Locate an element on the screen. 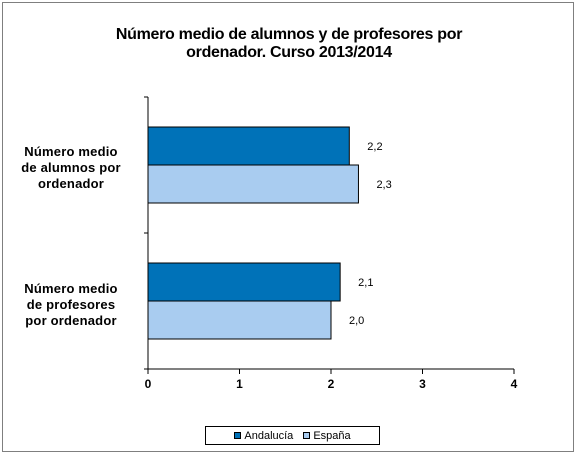 Image resolution: width=578 pixels, height=456 pixels. data-label: 2,2 is located at coordinates (374, 147).